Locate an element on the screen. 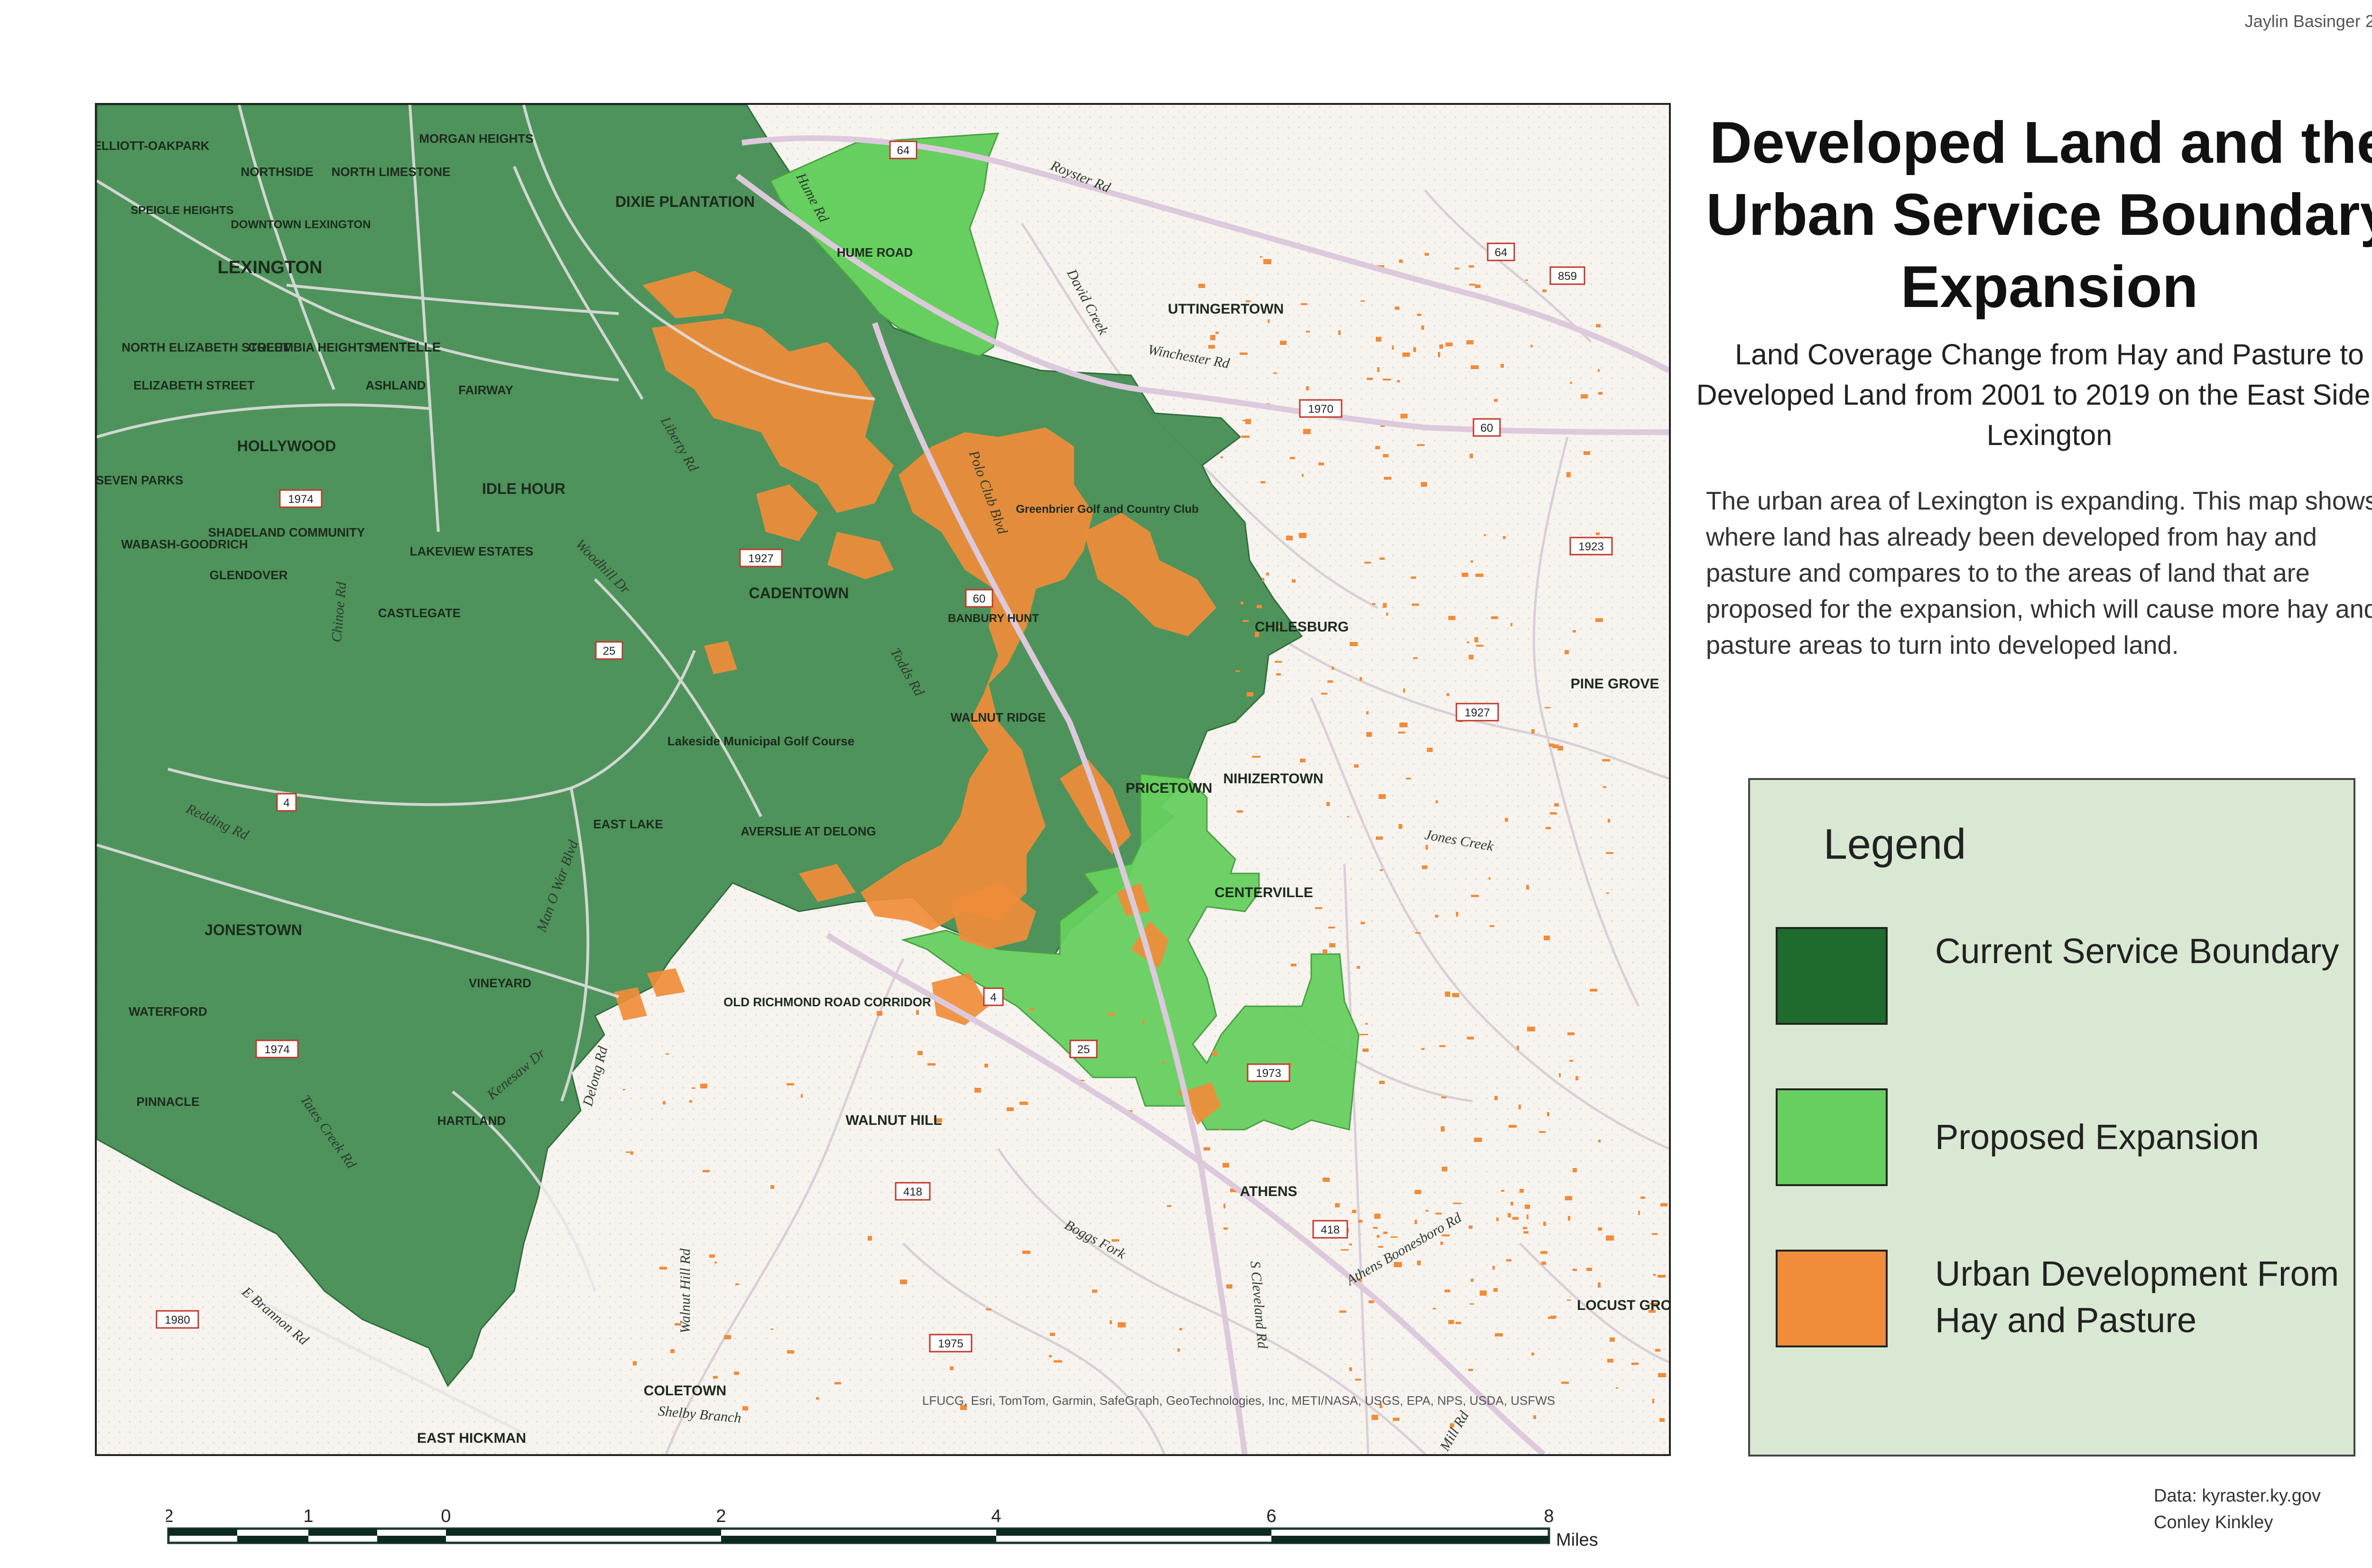 The height and width of the screenshot is (1568, 2372). svg-text: 418 is located at coordinates (912, 1192).